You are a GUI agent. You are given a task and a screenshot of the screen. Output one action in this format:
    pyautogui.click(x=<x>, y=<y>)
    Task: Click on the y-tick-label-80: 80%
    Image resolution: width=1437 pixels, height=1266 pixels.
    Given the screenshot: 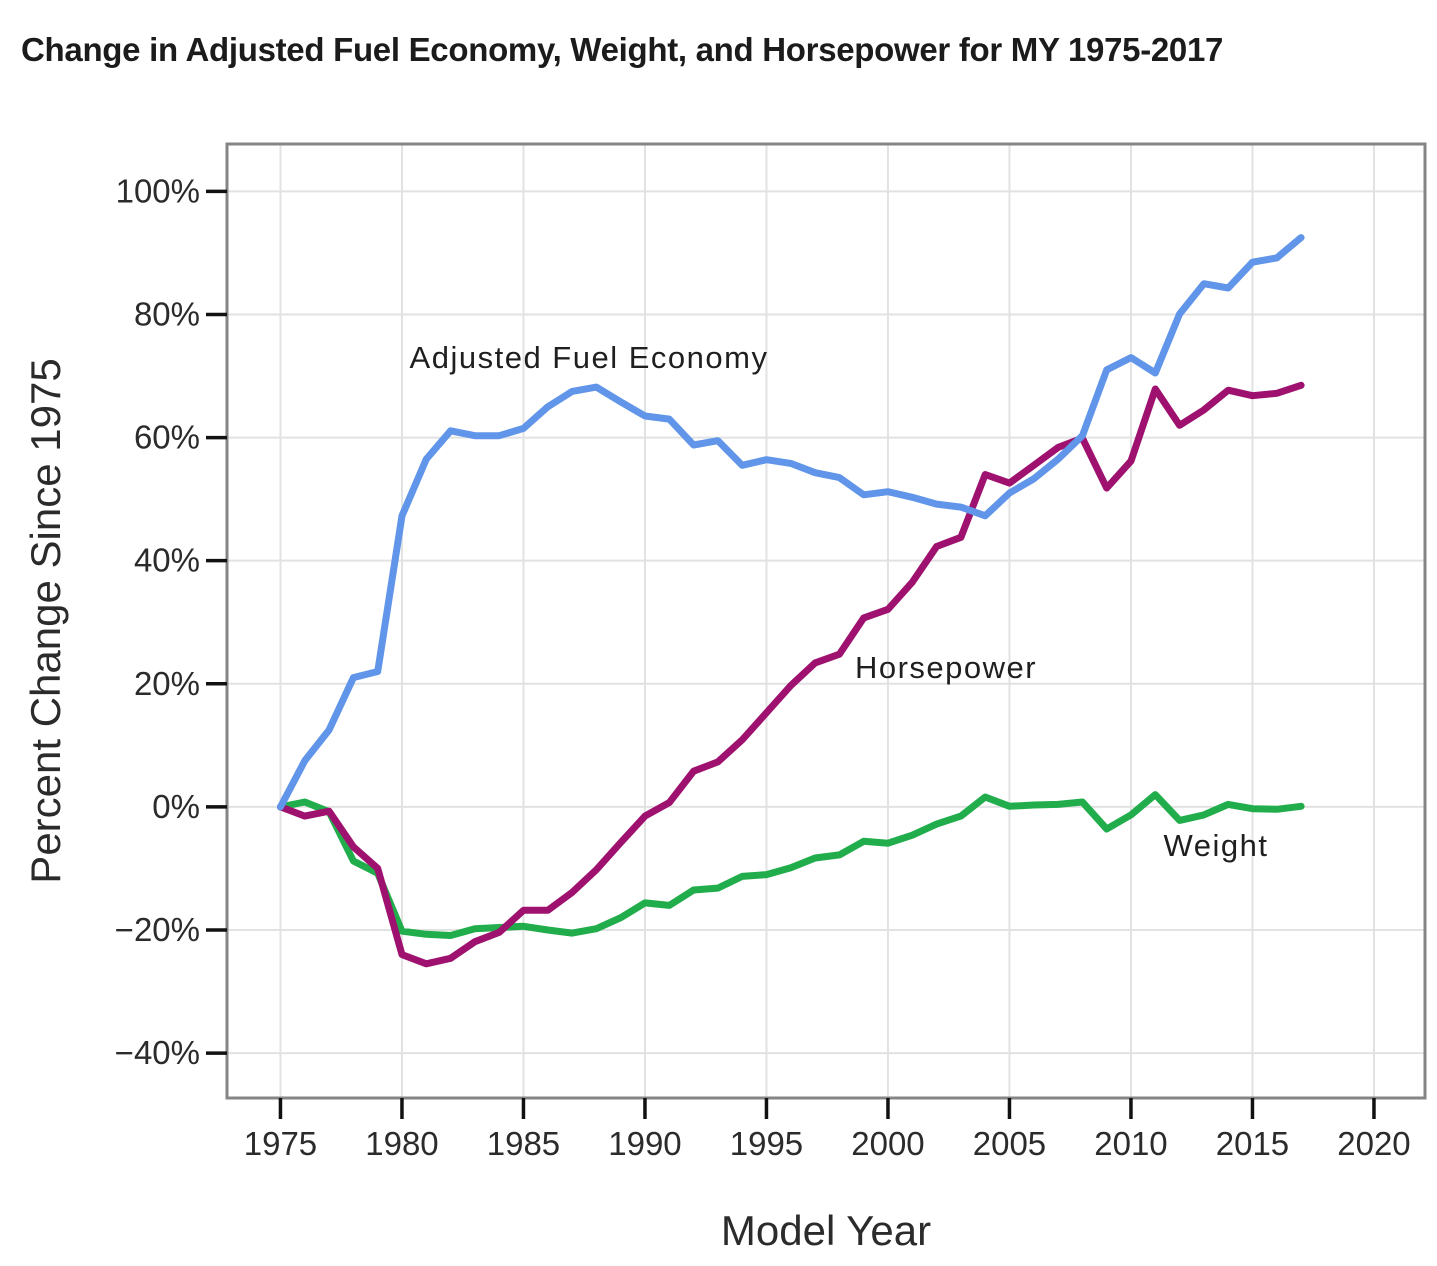 What is the action you would take?
    pyautogui.click(x=167, y=313)
    